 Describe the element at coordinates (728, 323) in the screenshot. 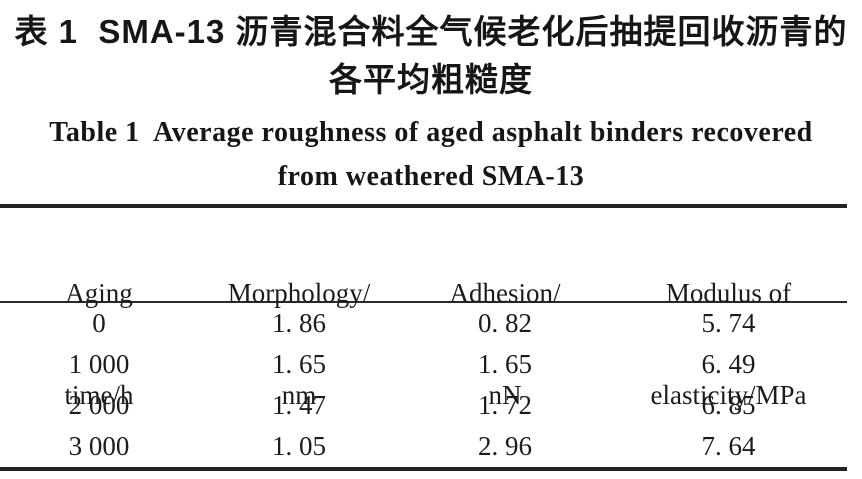

I see `cell-modulus: 5. 74` at that location.